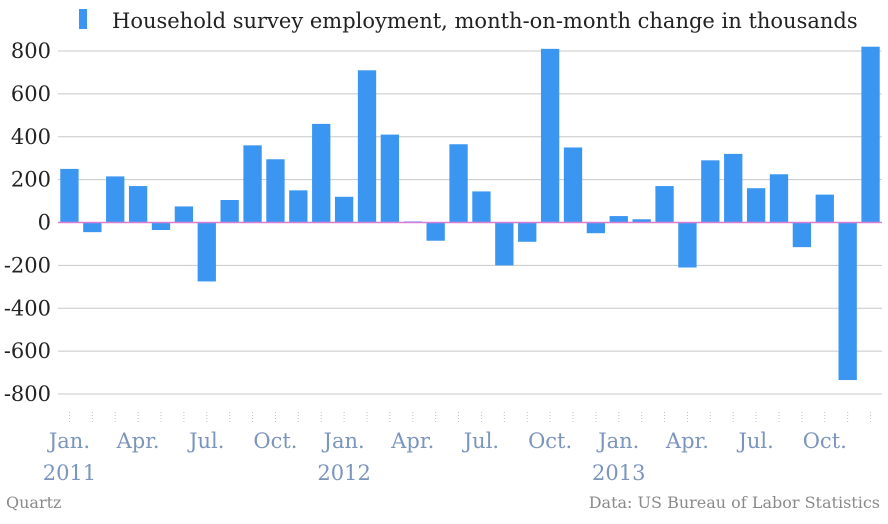 This screenshot has height=524, width=888. Describe the element at coordinates (83, 19) in the screenshot. I see `legend-swatch` at that location.